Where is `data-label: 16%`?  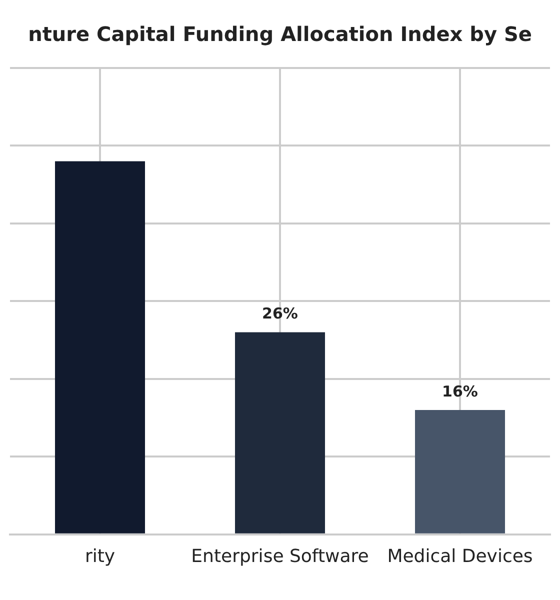
data-label: 16% is located at coordinates (460, 391).